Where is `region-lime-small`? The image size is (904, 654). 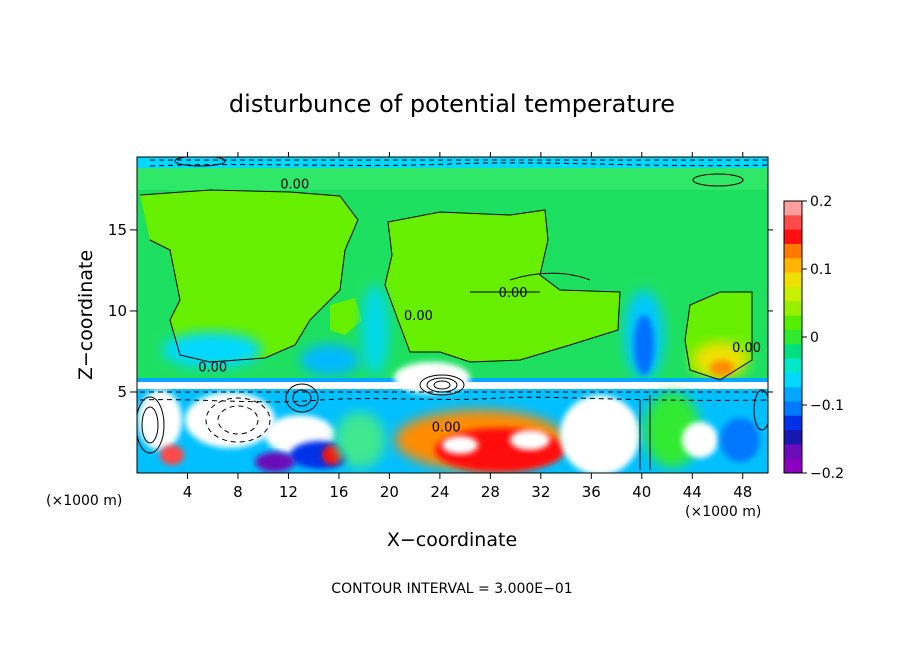 region-lime-small is located at coordinates (346, 316).